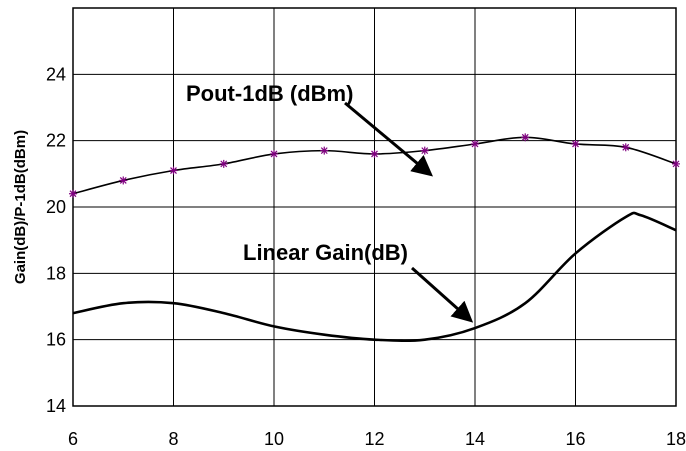 The width and height of the screenshot is (686, 451). What do you see at coordinates (388, 139) in the screenshot?
I see `annotation-arrow-pout` at bounding box center [388, 139].